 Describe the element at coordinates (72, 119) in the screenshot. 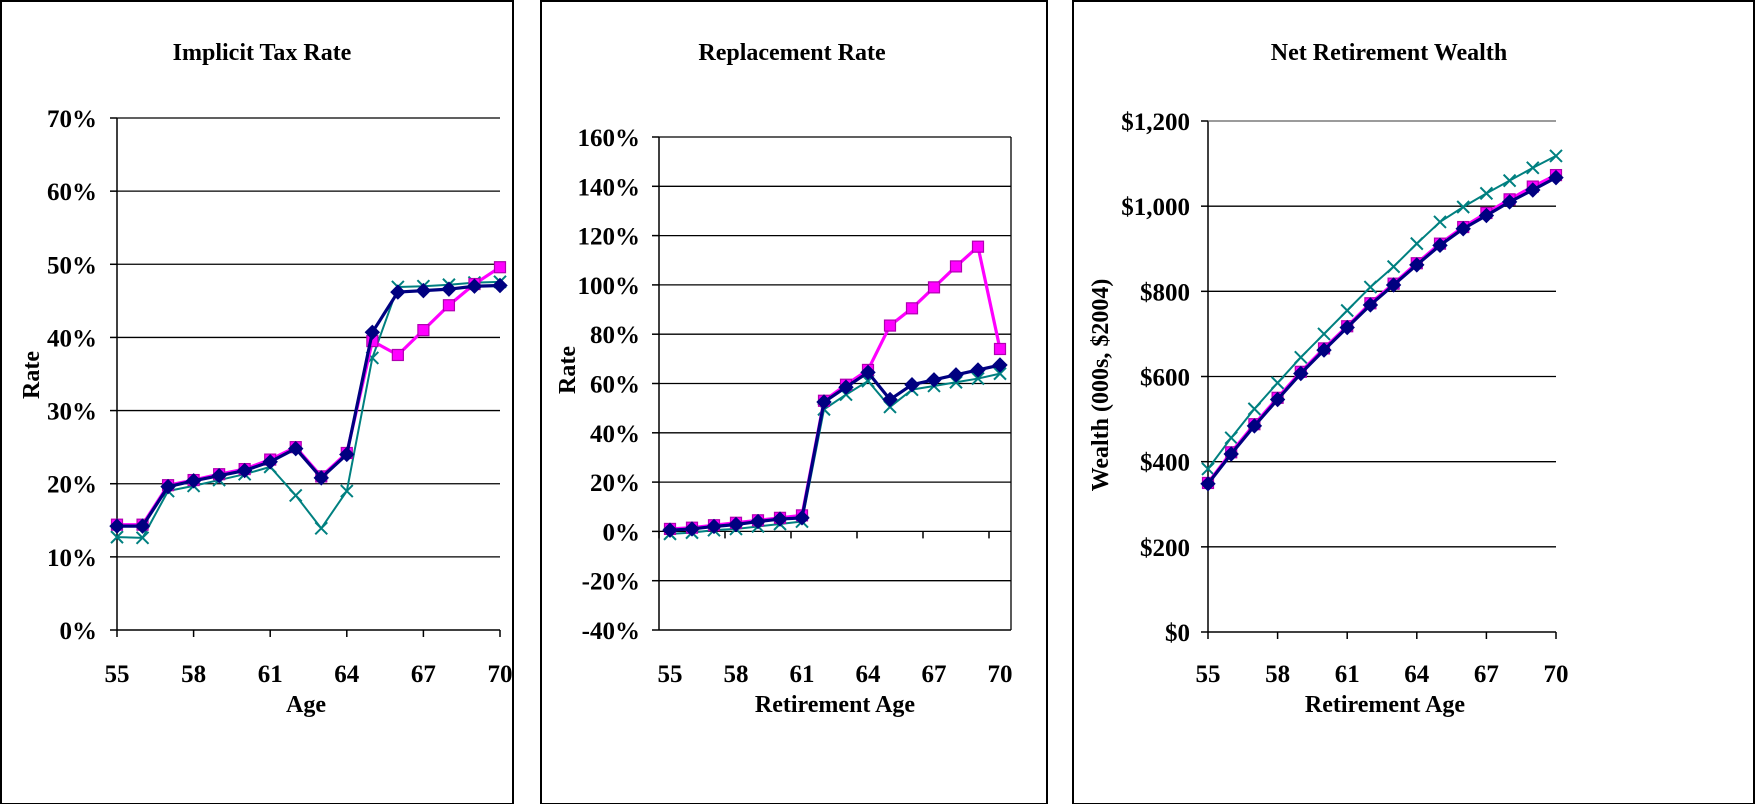

I see `y-tick-label: 70%` at that location.